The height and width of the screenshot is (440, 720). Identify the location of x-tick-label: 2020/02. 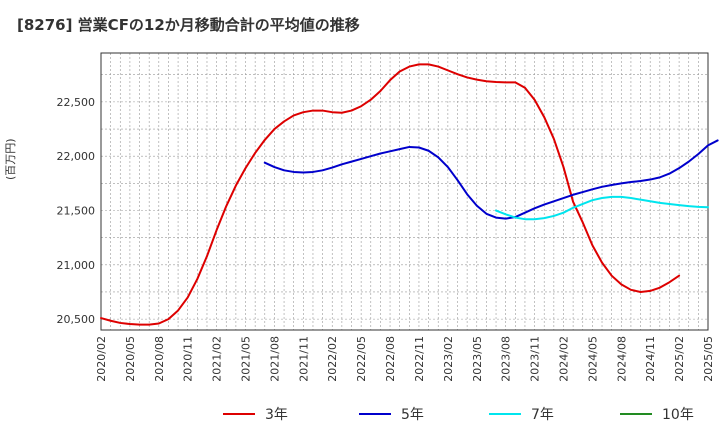
(101, 359).